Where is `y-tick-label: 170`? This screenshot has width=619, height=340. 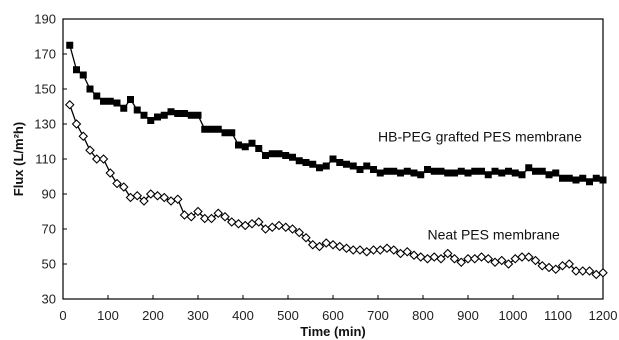 y-tick-label: 170 is located at coordinates (45, 54).